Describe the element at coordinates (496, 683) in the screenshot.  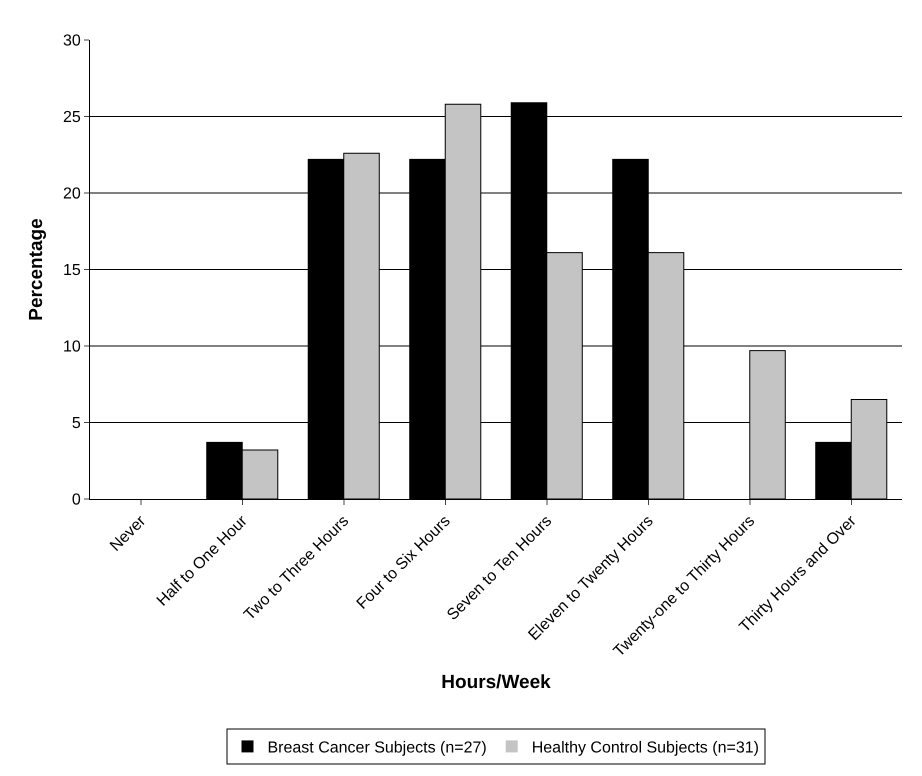
I see `x-axis-title: Hours/Week` at that location.